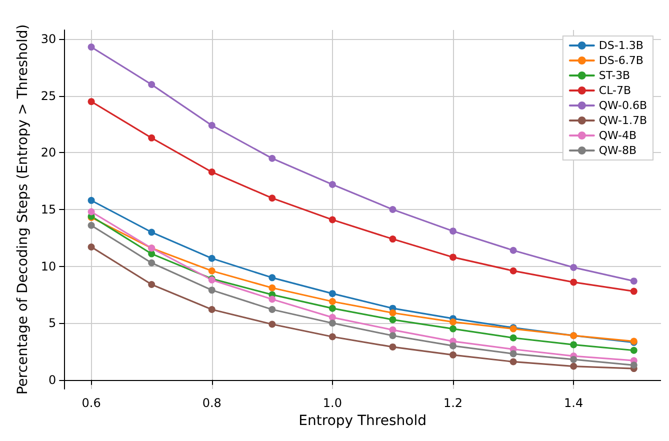 Image resolution: width=669 pixels, height=441 pixels. What do you see at coordinates (453, 403) in the screenshot?
I see `x-tick-label: 1.2` at bounding box center [453, 403].